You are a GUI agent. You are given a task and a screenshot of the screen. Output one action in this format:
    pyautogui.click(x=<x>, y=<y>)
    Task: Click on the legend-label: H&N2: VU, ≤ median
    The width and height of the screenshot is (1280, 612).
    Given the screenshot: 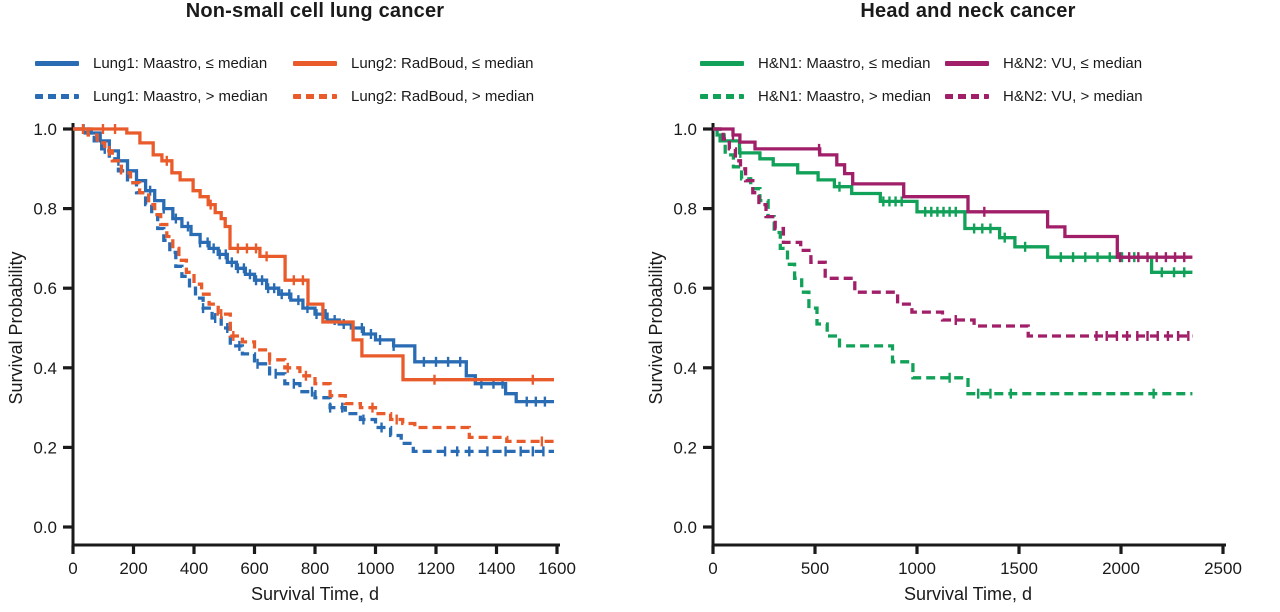 What is the action you would take?
    pyautogui.click(x=1073, y=63)
    